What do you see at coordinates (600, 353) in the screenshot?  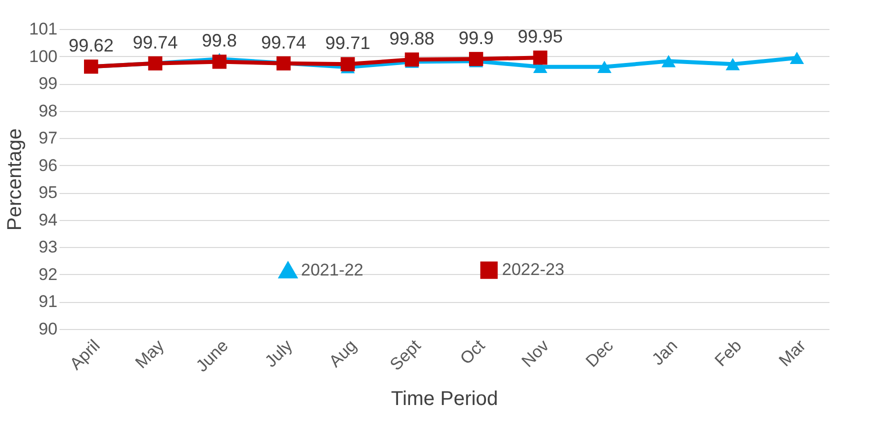 I see `x-tick-label: Dec` at bounding box center [600, 353].